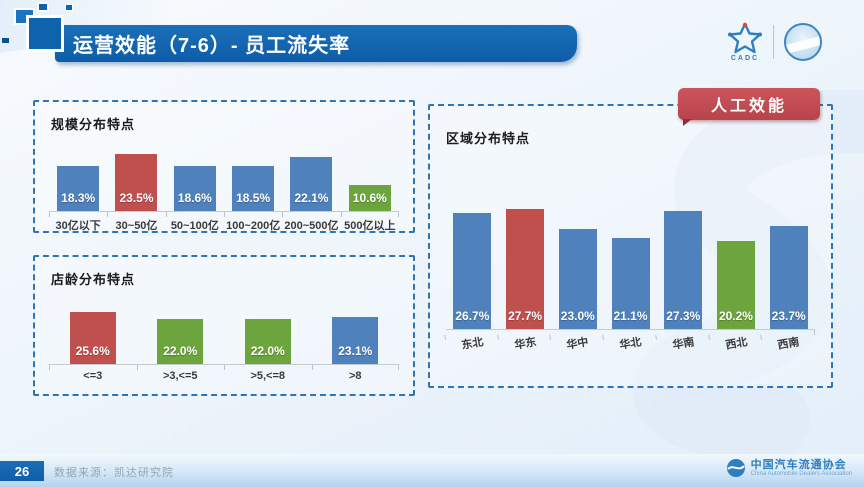 This screenshot has width=864, height=487. Describe the element at coordinates (736, 343) in the screenshot. I see `category-label: 西北` at that location.